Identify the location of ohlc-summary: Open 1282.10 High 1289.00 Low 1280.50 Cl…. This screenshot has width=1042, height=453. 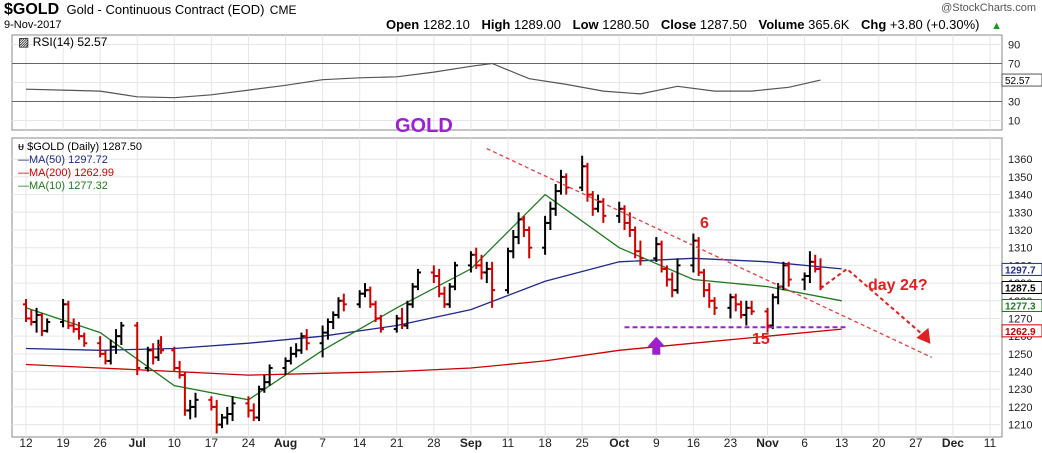
(694, 24).